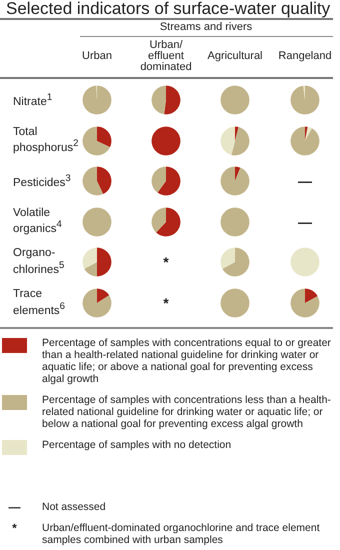 The image size is (340, 550). Describe the element at coordinates (42, 181) in the screenshot. I see `category-label: Pesticides$^{3}$` at that location.